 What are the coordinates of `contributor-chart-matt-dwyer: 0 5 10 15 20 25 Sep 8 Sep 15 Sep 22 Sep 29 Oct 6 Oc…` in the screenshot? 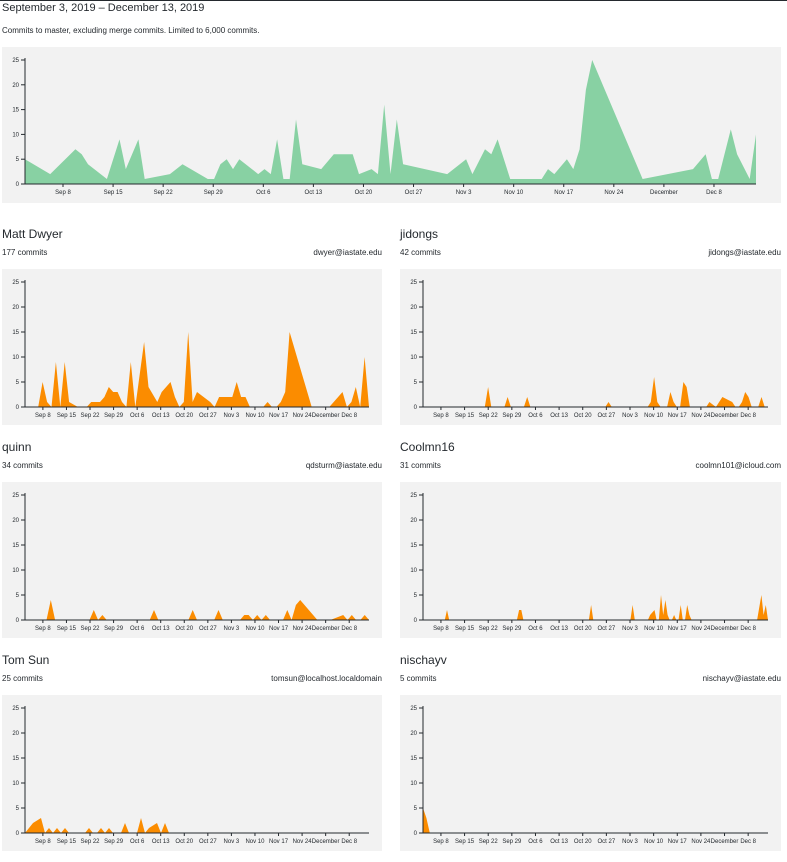 It's located at (192, 347).